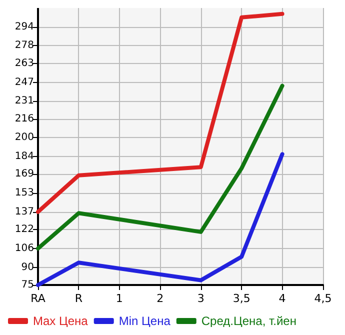 Image resolution: width=345 pixels, height=335 pixels. Describe the element at coordinates (241, 298) in the screenshot. I see `x-tick-label: 3,5` at that location.